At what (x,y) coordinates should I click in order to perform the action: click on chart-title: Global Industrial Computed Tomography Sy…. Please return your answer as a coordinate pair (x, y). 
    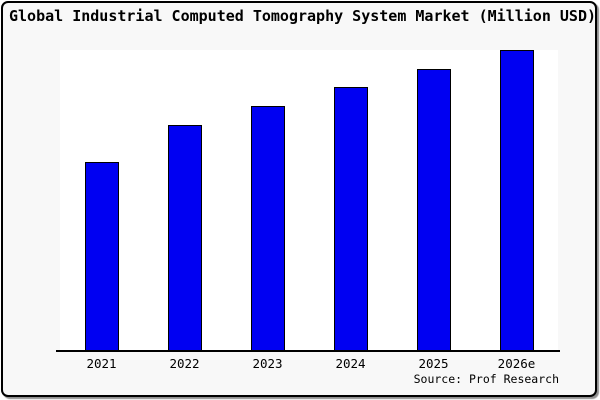
    Looking at the image, I should click on (302, 16).